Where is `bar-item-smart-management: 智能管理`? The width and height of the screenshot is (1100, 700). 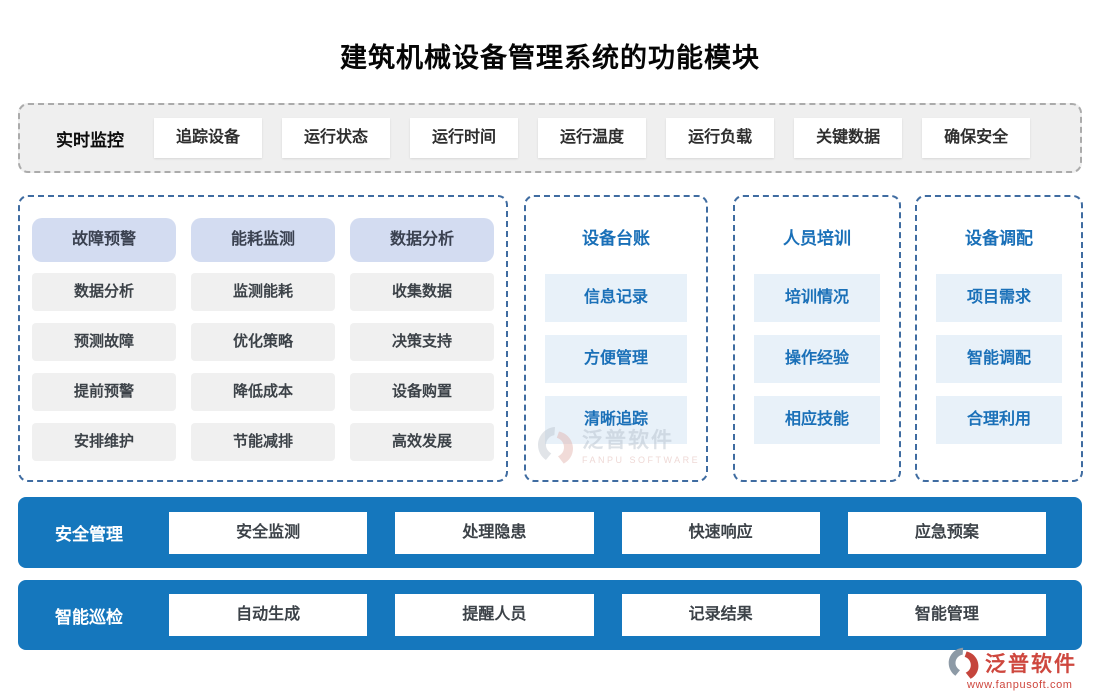
bar-item-smart-management: 智能管理 is located at coordinates (946, 615).